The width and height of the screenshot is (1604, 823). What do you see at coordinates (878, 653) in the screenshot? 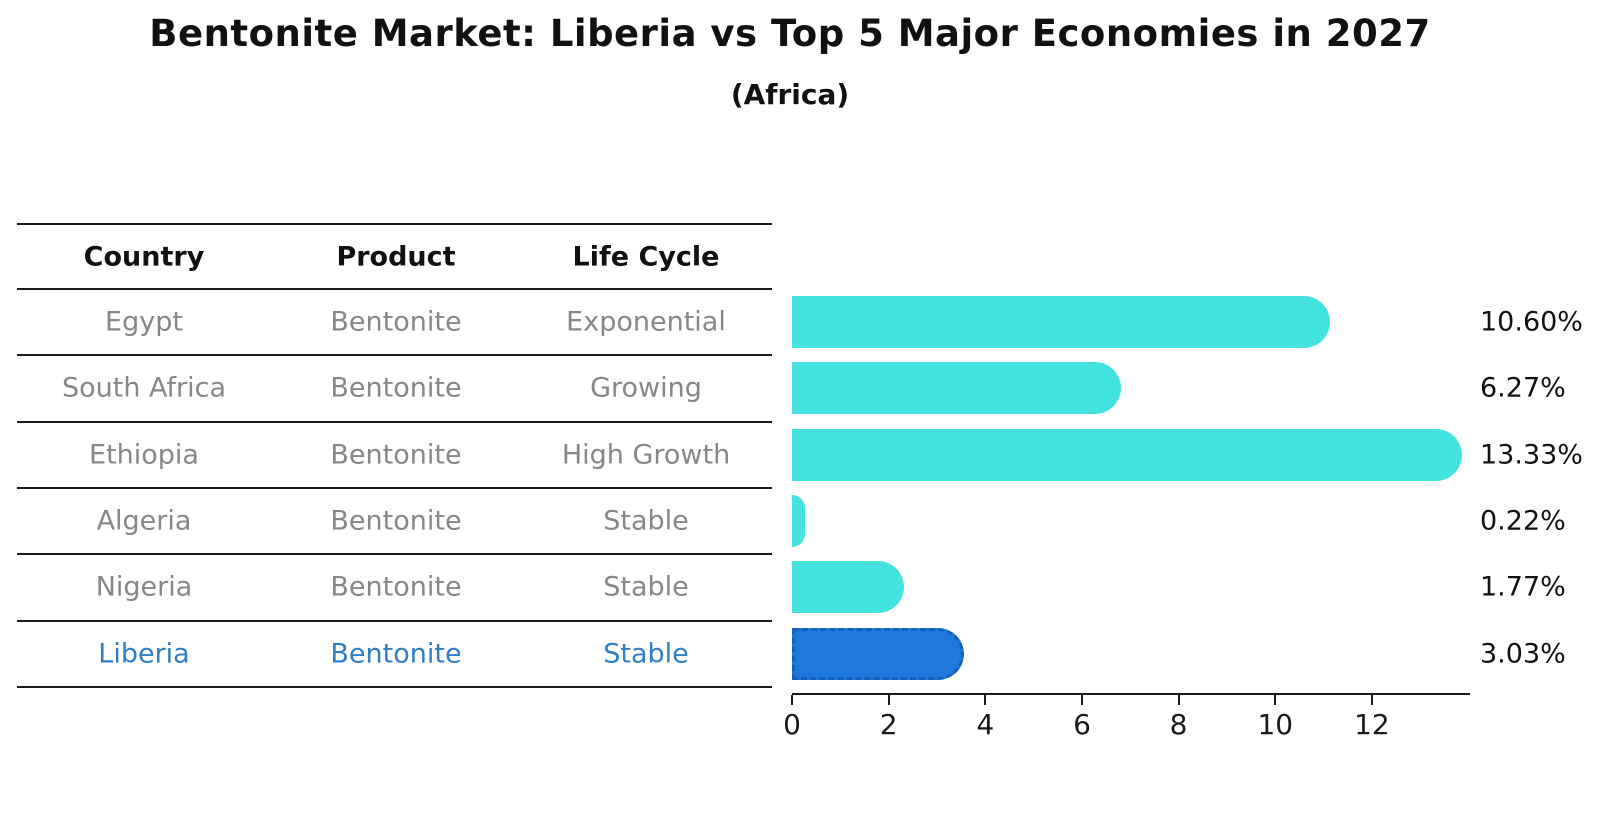
I see `highlight-bar` at bounding box center [878, 653].